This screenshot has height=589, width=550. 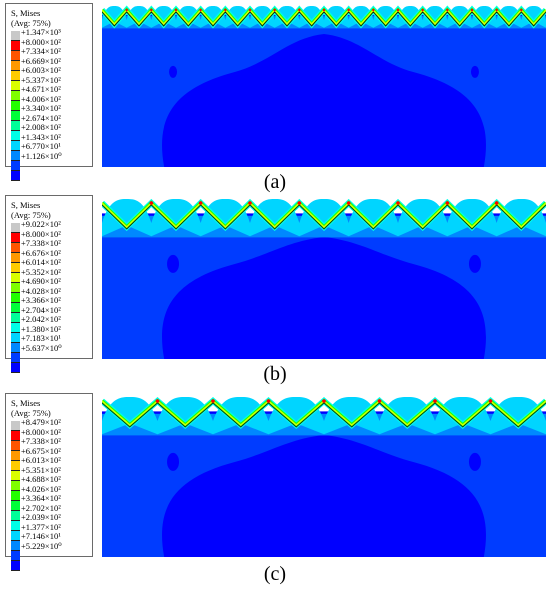 What do you see at coordinates (41, 526) in the screenshot?
I see `legend-value: +1.377×10²` at bounding box center [41, 526].